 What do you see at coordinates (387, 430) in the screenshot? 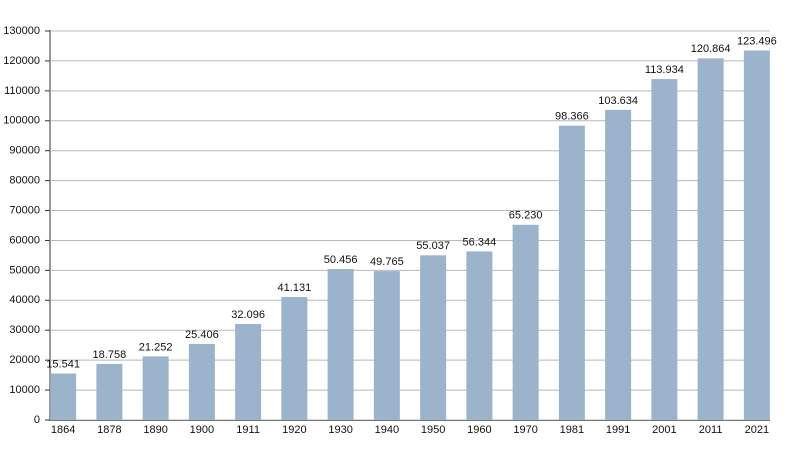
I see `x-tick-label: 1940` at bounding box center [387, 430].